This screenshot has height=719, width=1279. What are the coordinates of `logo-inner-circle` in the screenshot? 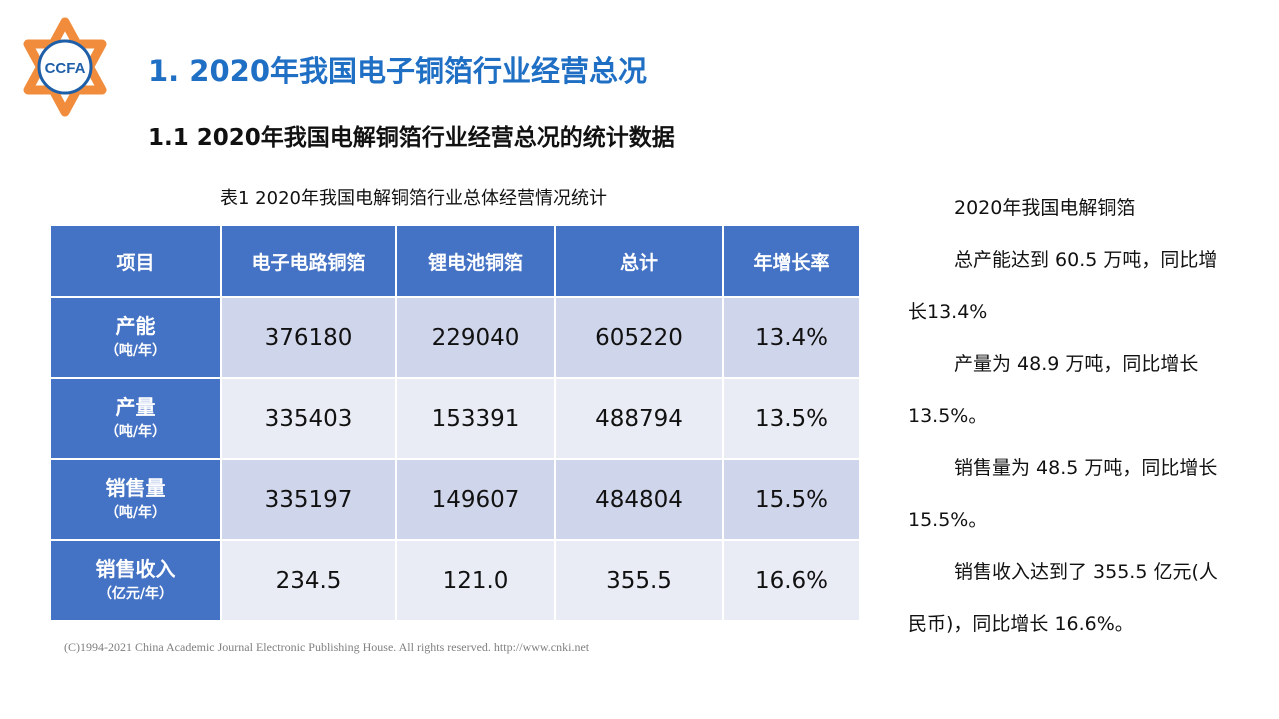 It's located at (65, 67).